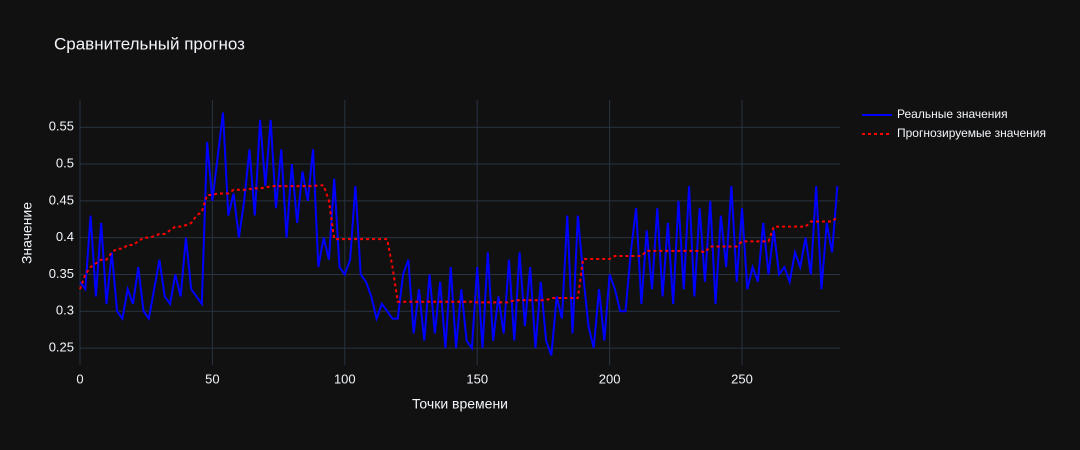 This screenshot has height=450, width=1080. I want to click on y-tick-label: 0.3, so click(65, 310).